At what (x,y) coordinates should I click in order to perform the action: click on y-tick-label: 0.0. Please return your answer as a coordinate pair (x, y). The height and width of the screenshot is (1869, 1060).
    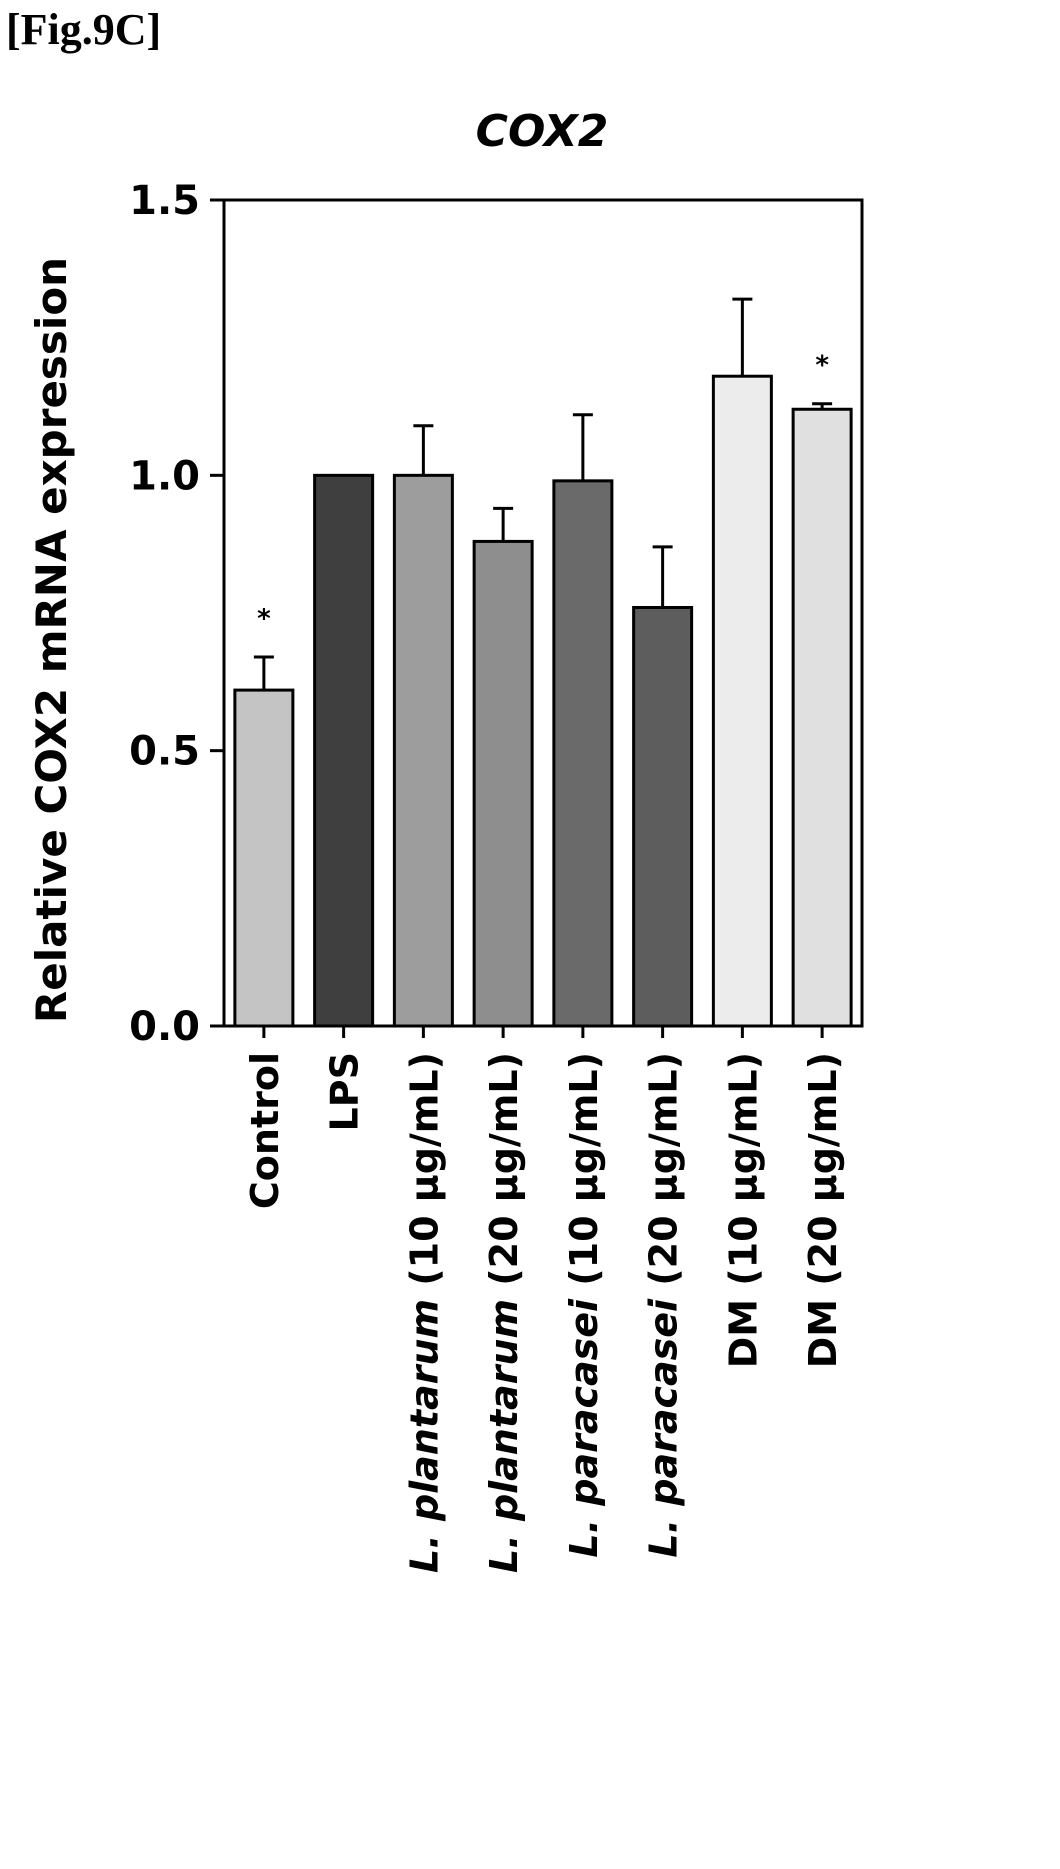
    Looking at the image, I should click on (164, 1027).